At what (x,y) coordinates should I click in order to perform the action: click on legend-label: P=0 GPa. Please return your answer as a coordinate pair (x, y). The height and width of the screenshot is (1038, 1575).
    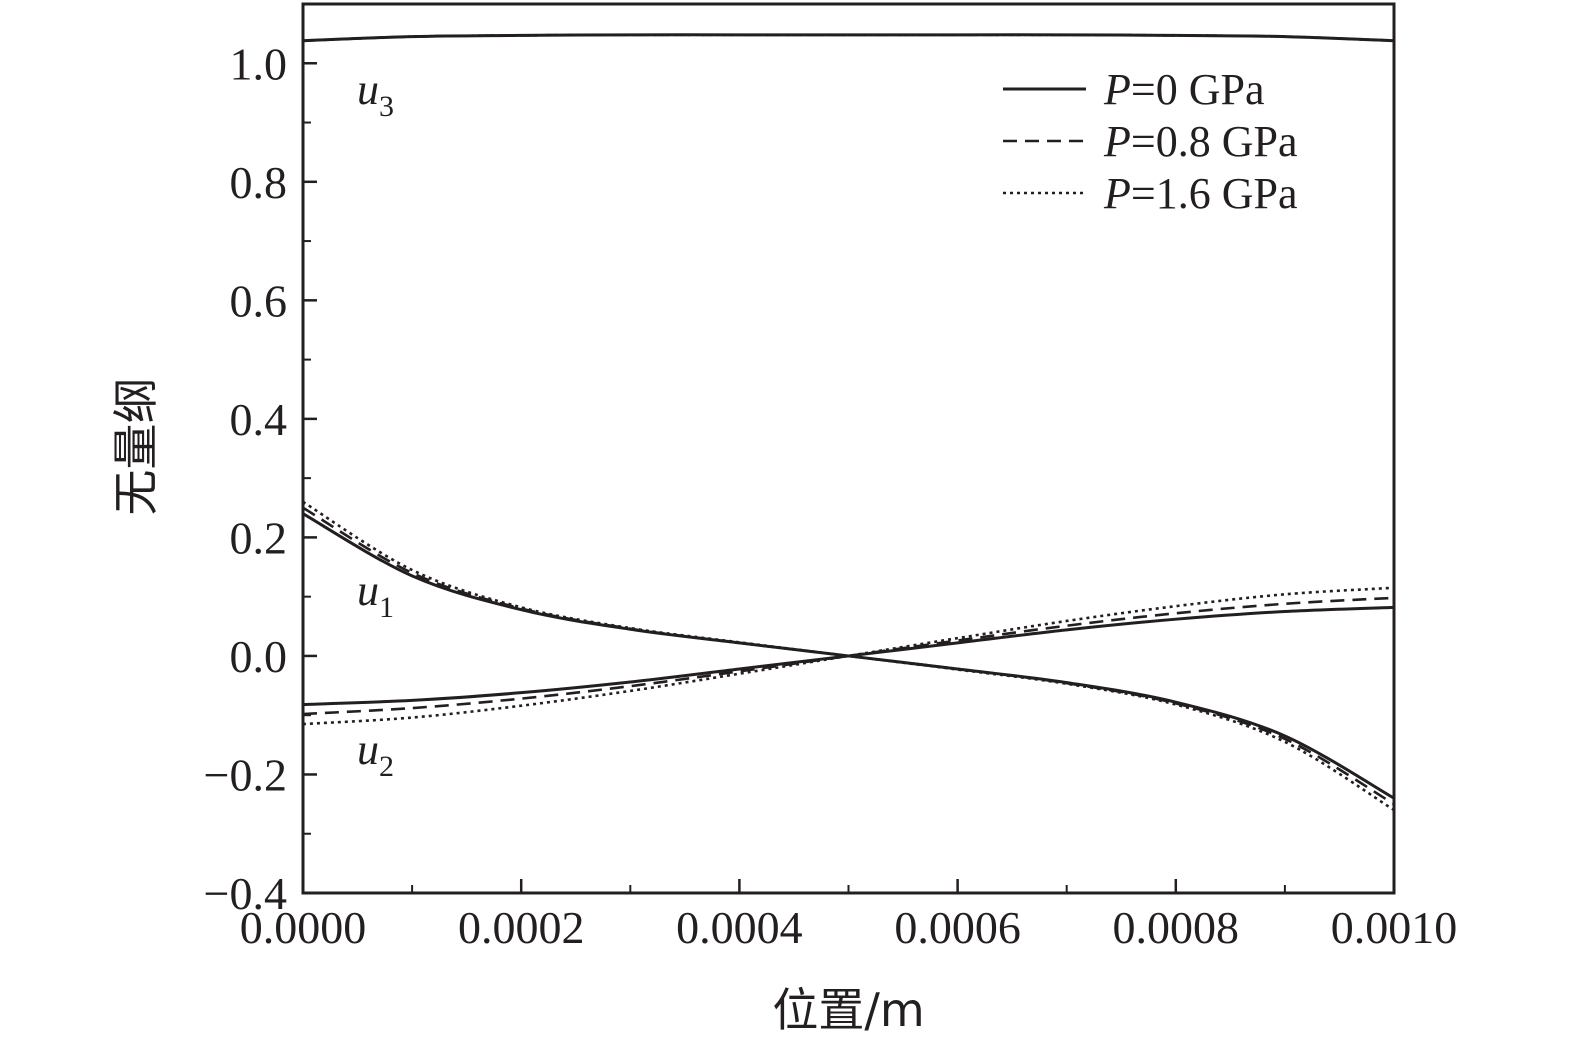
    Looking at the image, I should click on (1183, 89).